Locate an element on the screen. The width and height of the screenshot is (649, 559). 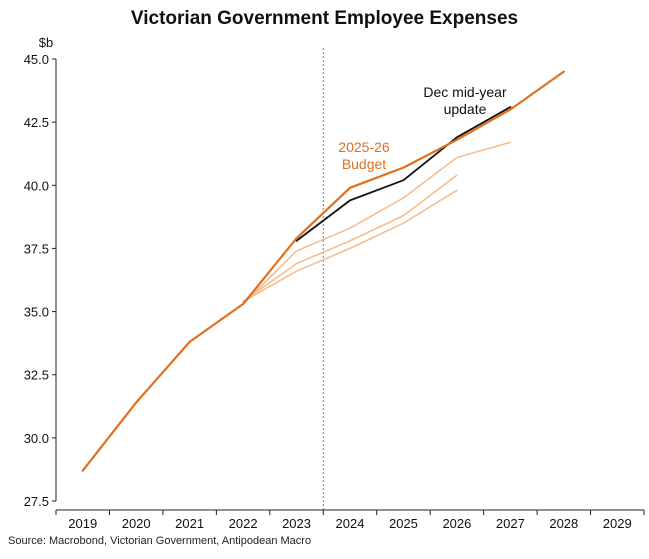
x-tick-label: 2027 is located at coordinates (510, 523).